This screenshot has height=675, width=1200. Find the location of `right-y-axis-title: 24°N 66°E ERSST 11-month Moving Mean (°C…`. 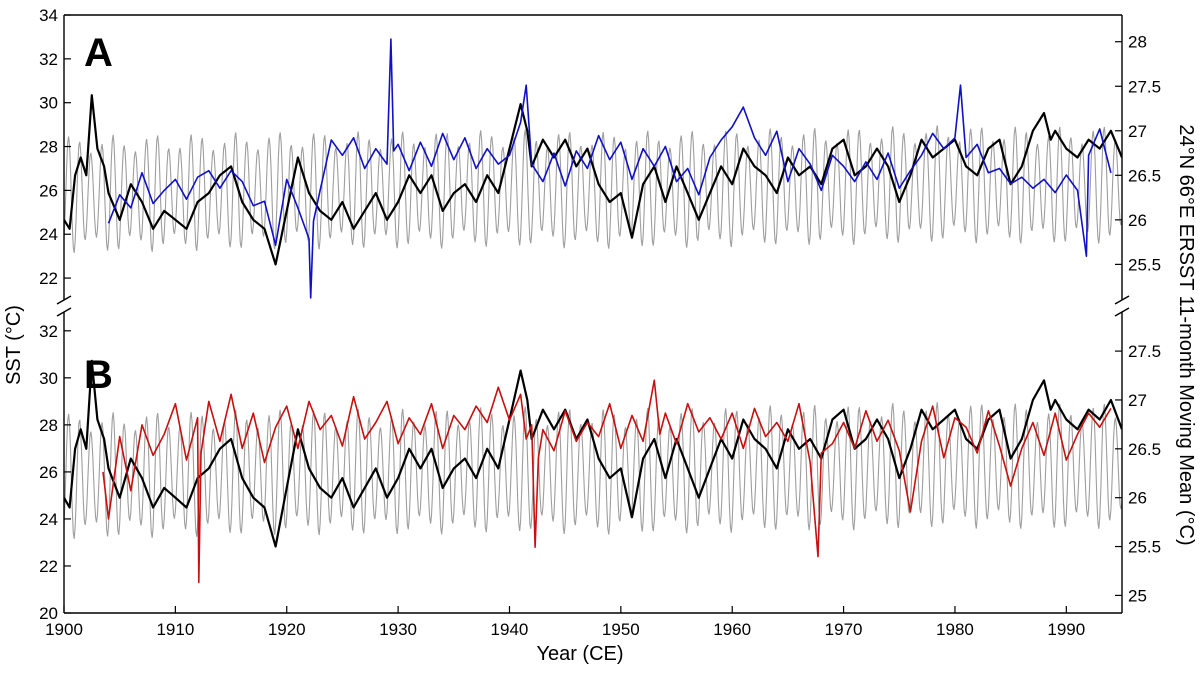

right-y-axis-title: 24°N 66°E ERSST 11-month Moving Mean (°C… is located at coordinates (1186, 334).